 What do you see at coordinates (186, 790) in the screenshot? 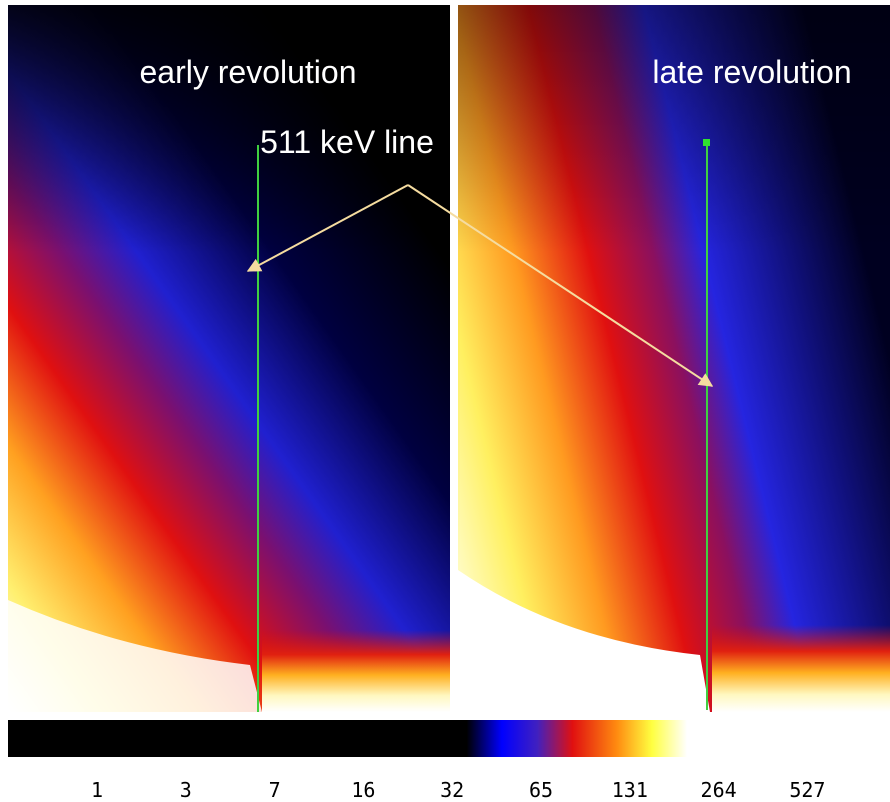
I see `colorbar-tick-label: 3` at bounding box center [186, 790].